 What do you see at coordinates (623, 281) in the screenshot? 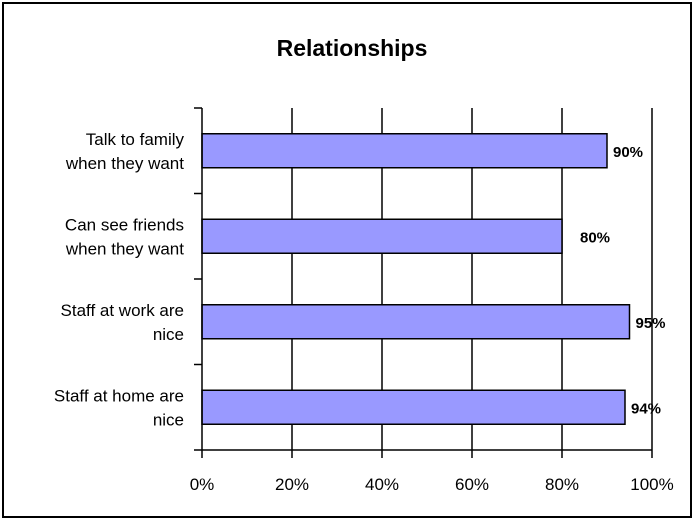
I see `data-labels: 90% 80% 95% 94%` at bounding box center [623, 281].